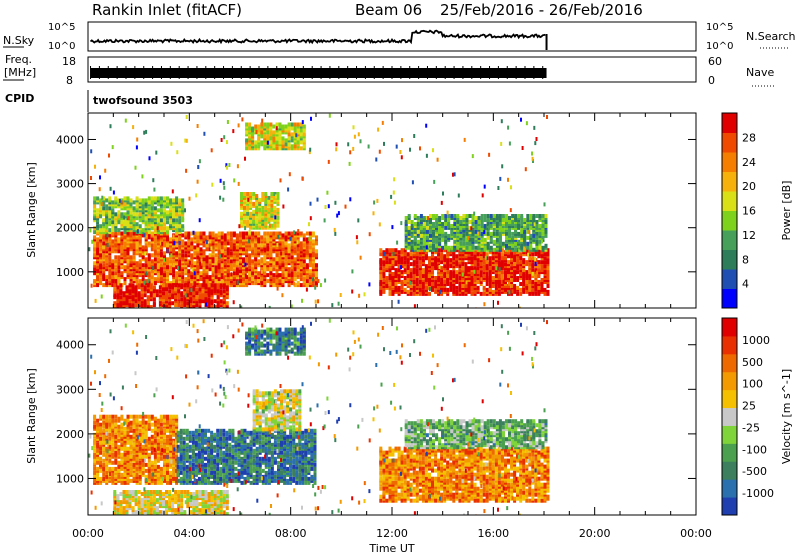 Image resolution: width=800 pixels, height=554 pixels. I want to click on date-range: 25/Feb/2016 - 26/Feb/2016, so click(541, 10).